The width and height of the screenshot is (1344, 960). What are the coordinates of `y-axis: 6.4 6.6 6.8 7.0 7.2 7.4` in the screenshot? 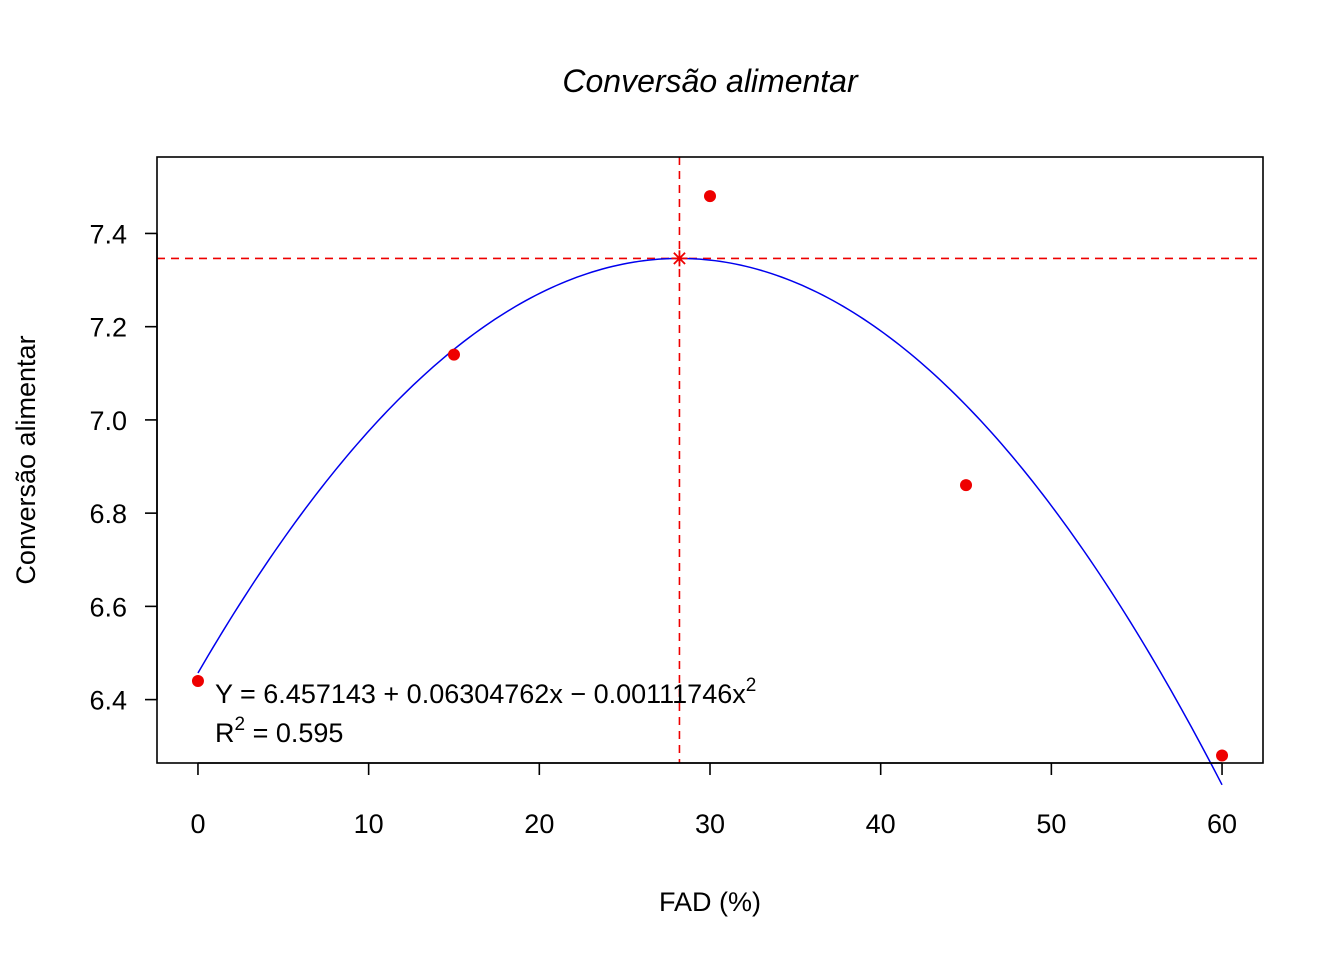 It's located at (123, 467).